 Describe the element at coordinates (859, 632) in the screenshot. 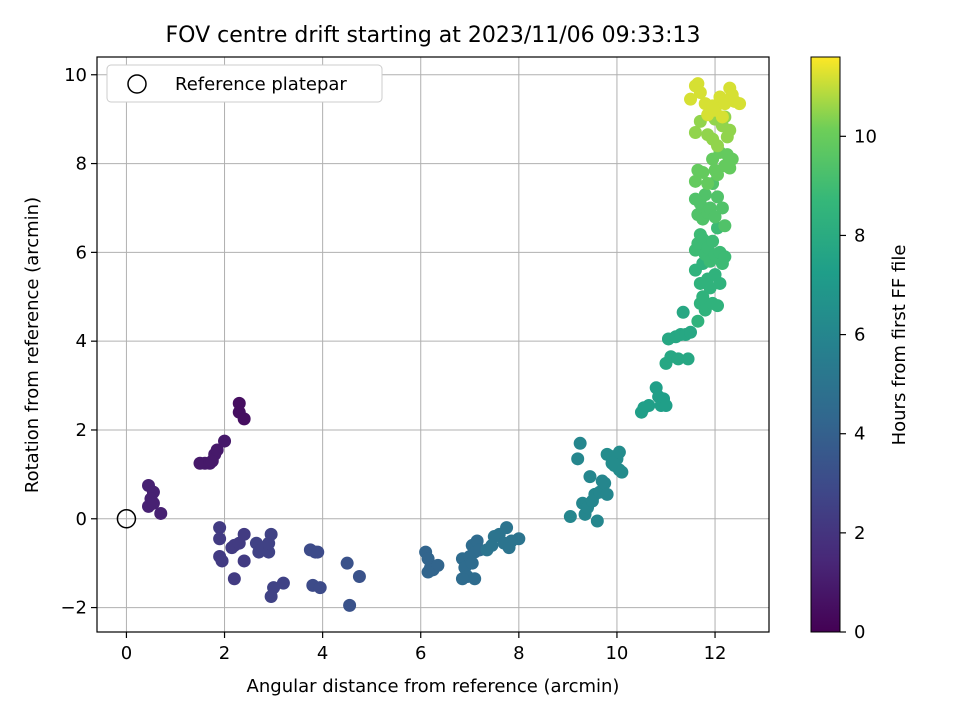

I see `colorbar-tick-label: 0` at that location.